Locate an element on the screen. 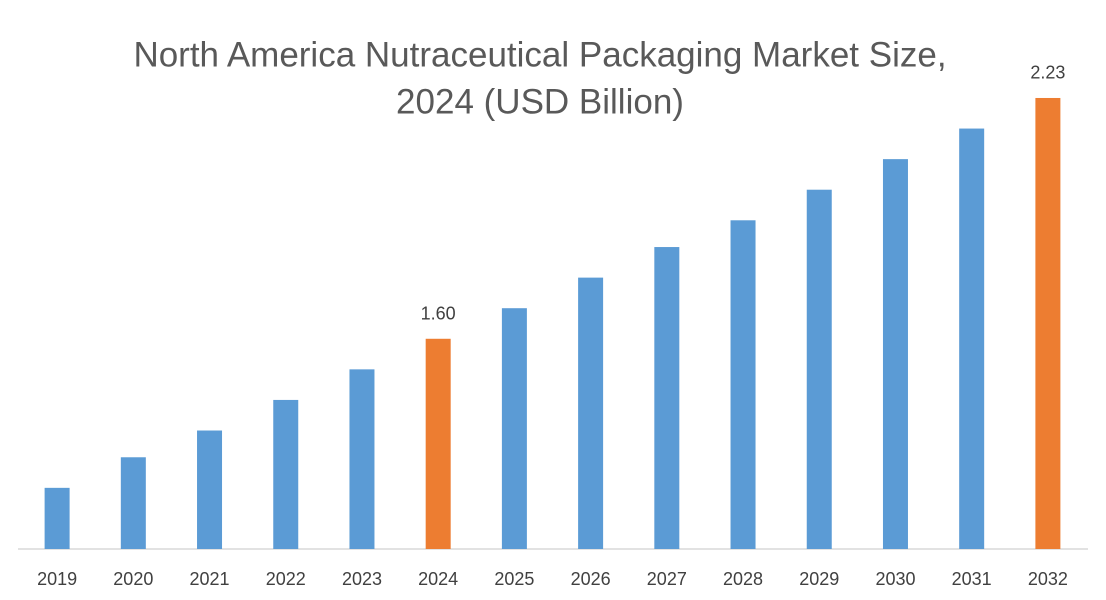 This screenshot has height=600, width=1106. x-tick-label: 2022 is located at coordinates (286, 579).